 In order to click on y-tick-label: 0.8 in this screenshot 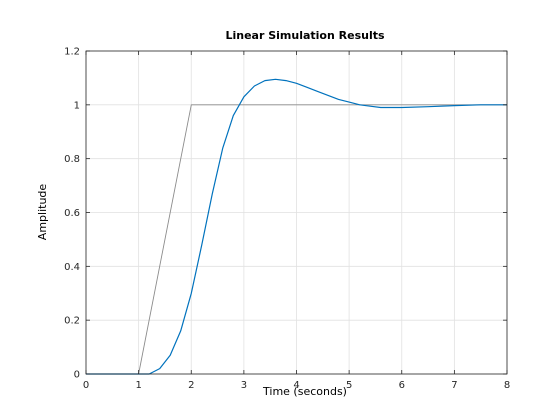, I will do `click(72, 159)`.